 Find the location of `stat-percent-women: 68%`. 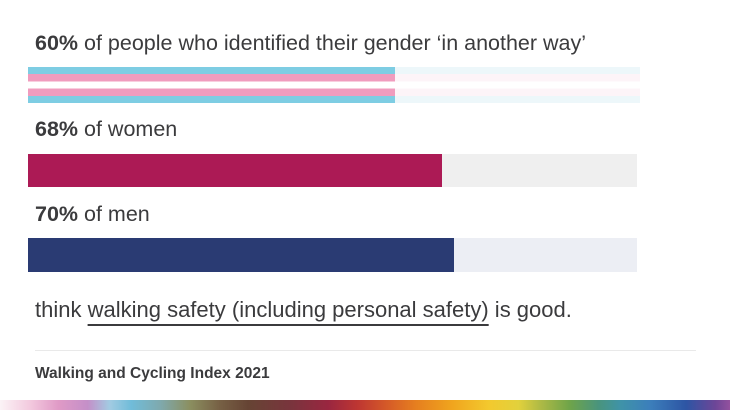

stat-percent-women: 68% is located at coordinates (57, 129).